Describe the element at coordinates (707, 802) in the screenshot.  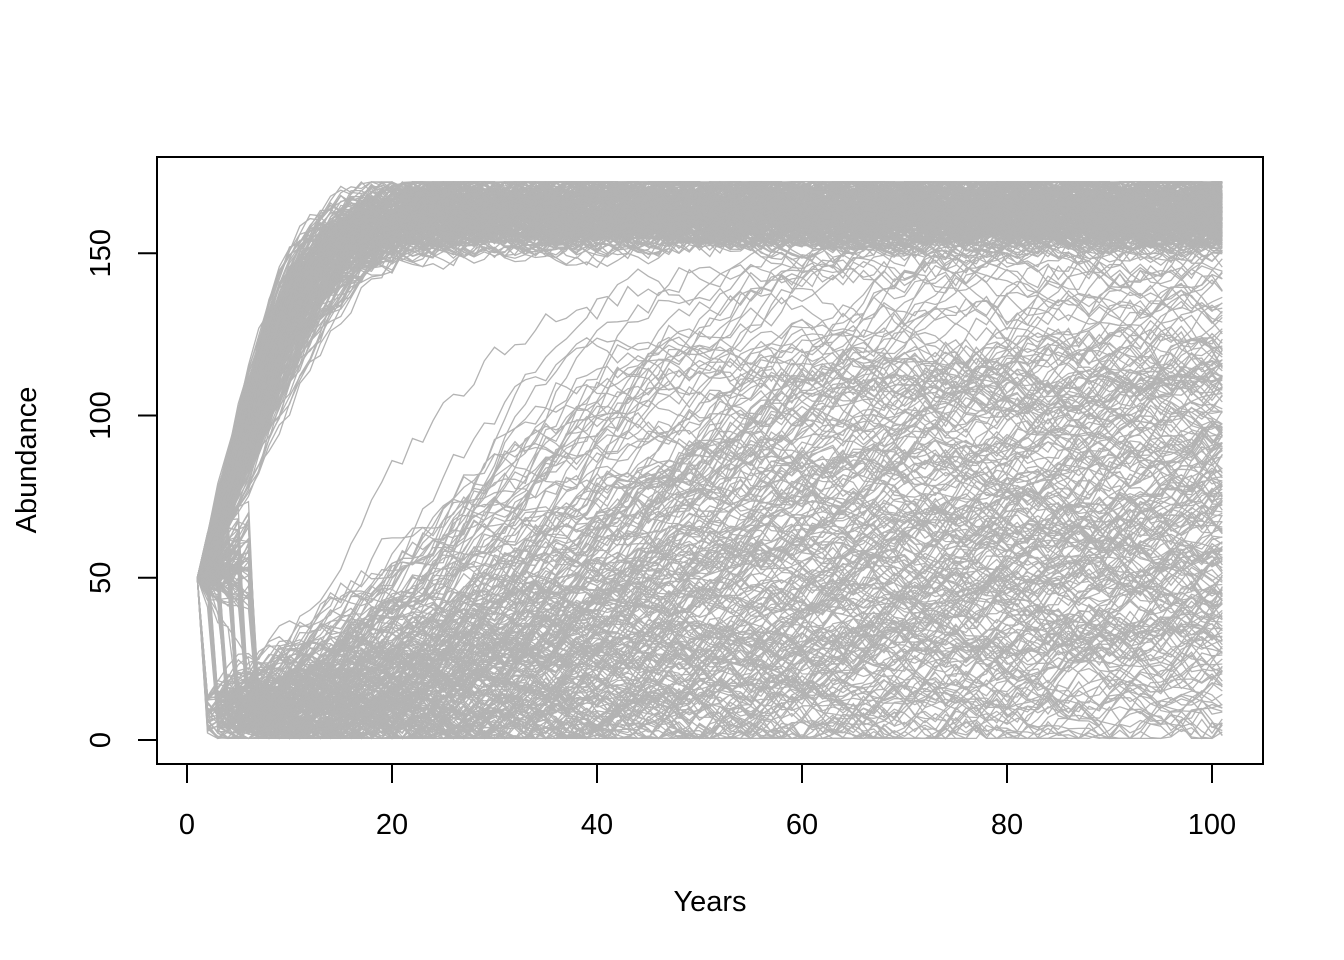
I see `x-axis: 0 20 40 60 80 100` at that location.